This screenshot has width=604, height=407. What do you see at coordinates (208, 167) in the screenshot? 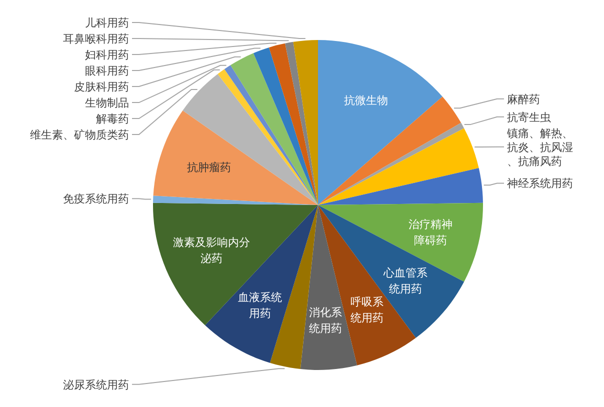
I see `slice-label: 抗肿瘤药` at bounding box center [208, 167].